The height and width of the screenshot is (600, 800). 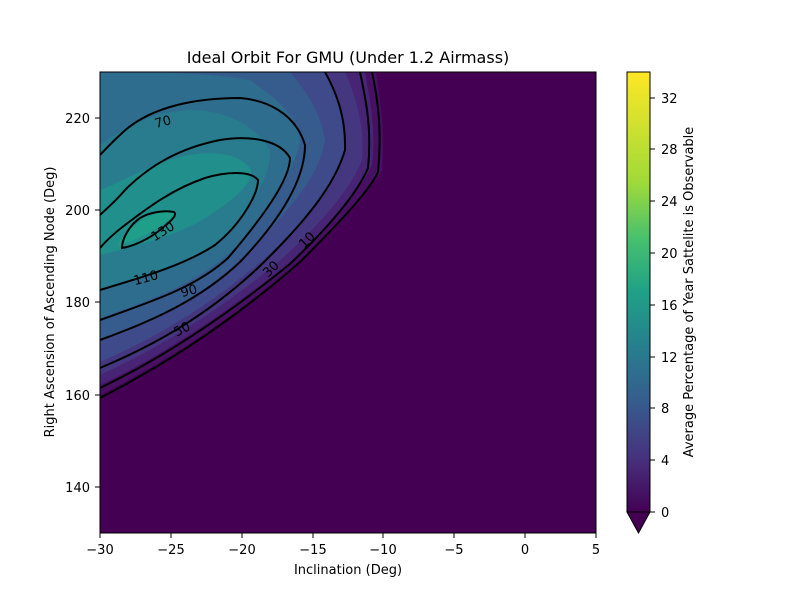 What do you see at coordinates (669, 150) in the screenshot?
I see `colorbar-tick-label: 28` at bounding box center [669, 150].